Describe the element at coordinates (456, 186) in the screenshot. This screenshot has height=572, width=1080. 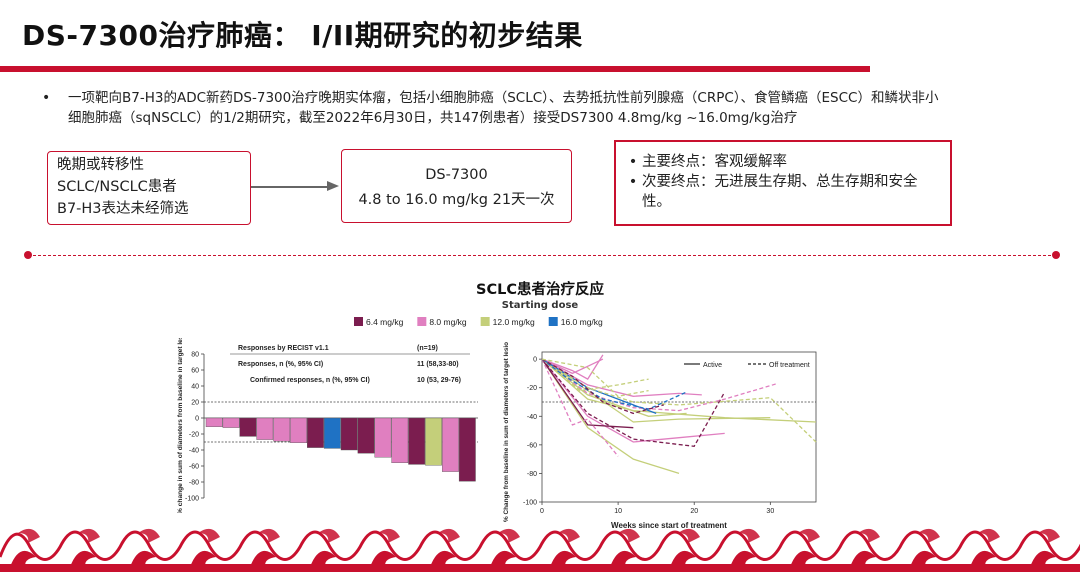
I see `treatment-box: DS-7300 4.8 to 16.0 mg/kg 21天一次` at that location.